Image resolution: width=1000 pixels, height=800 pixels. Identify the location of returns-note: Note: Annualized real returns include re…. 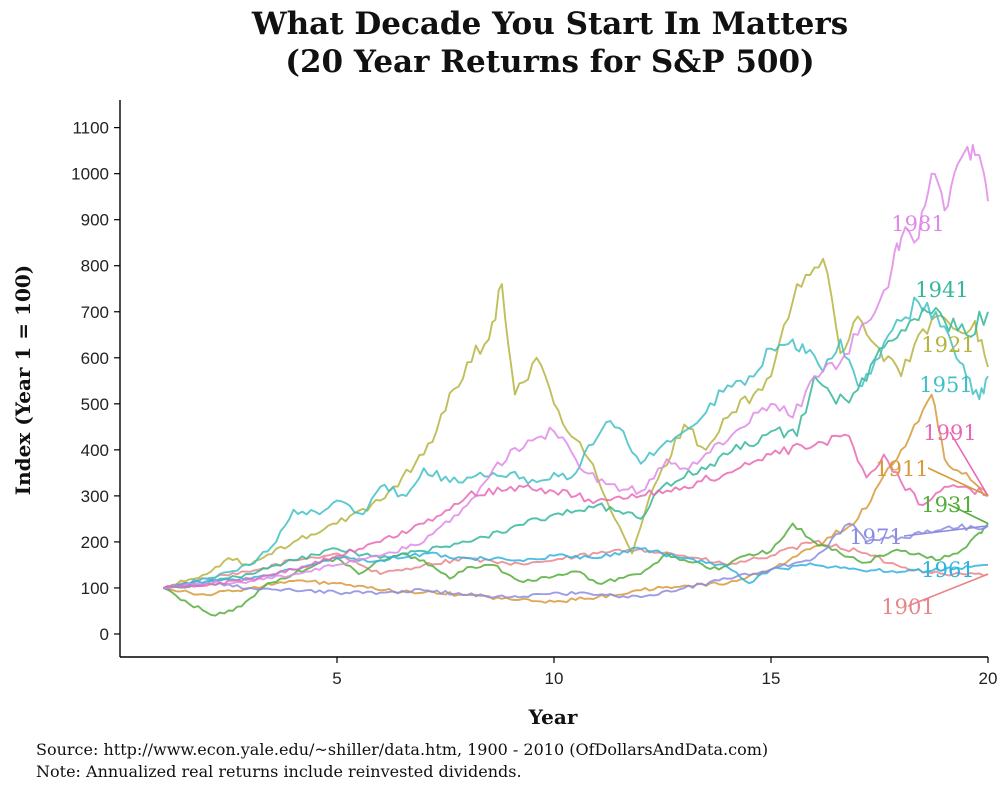
(279, 771).